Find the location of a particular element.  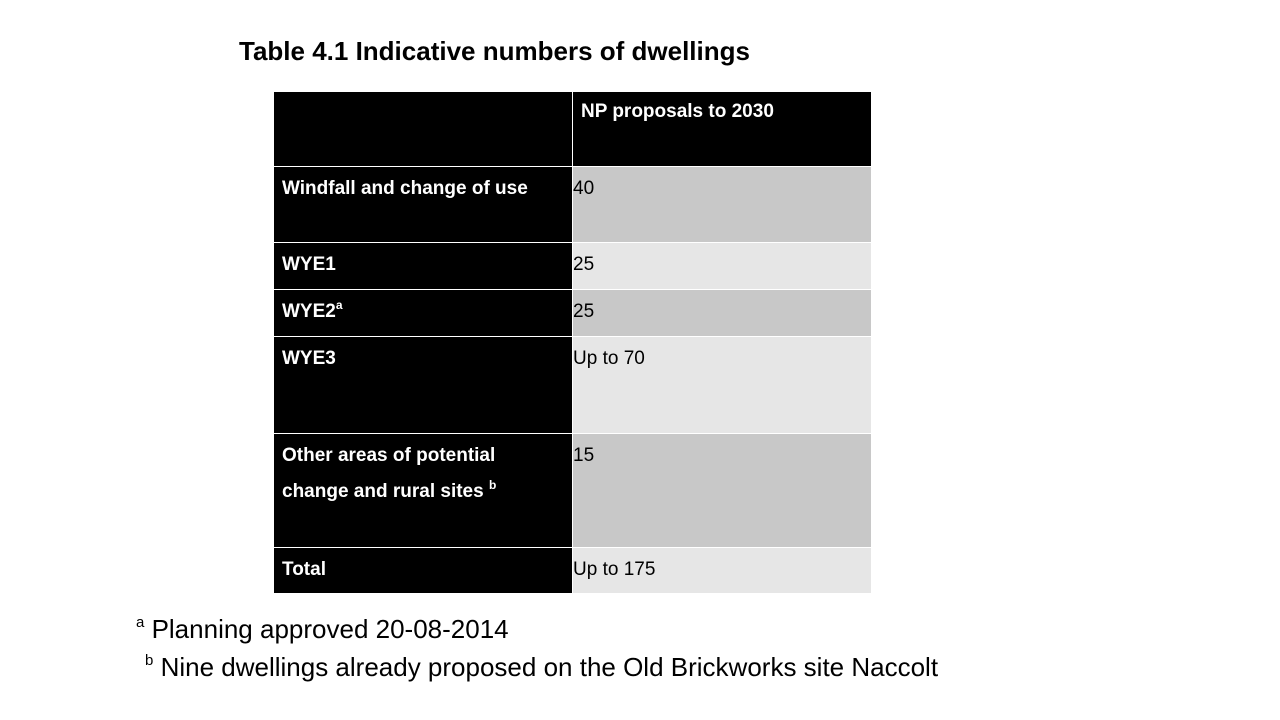

row-label-wye3: WYE3 is located at coordinates (423, 385).